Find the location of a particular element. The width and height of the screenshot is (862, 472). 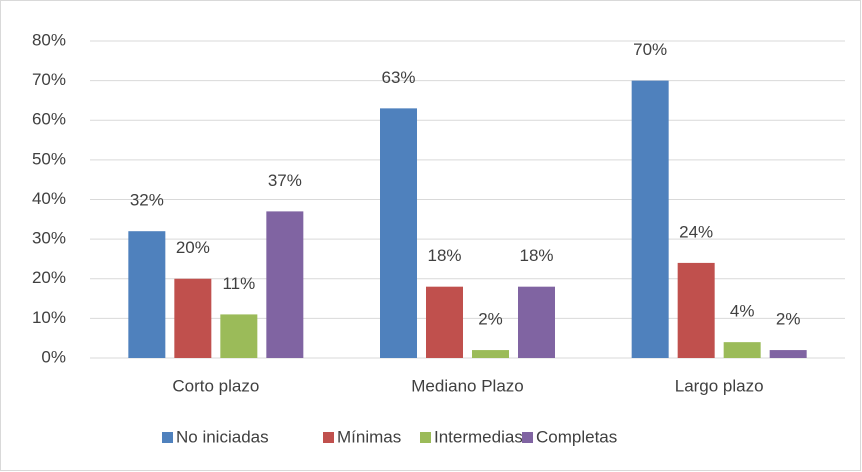

y-tick-label: 20% is located at coordinates (49, 277).